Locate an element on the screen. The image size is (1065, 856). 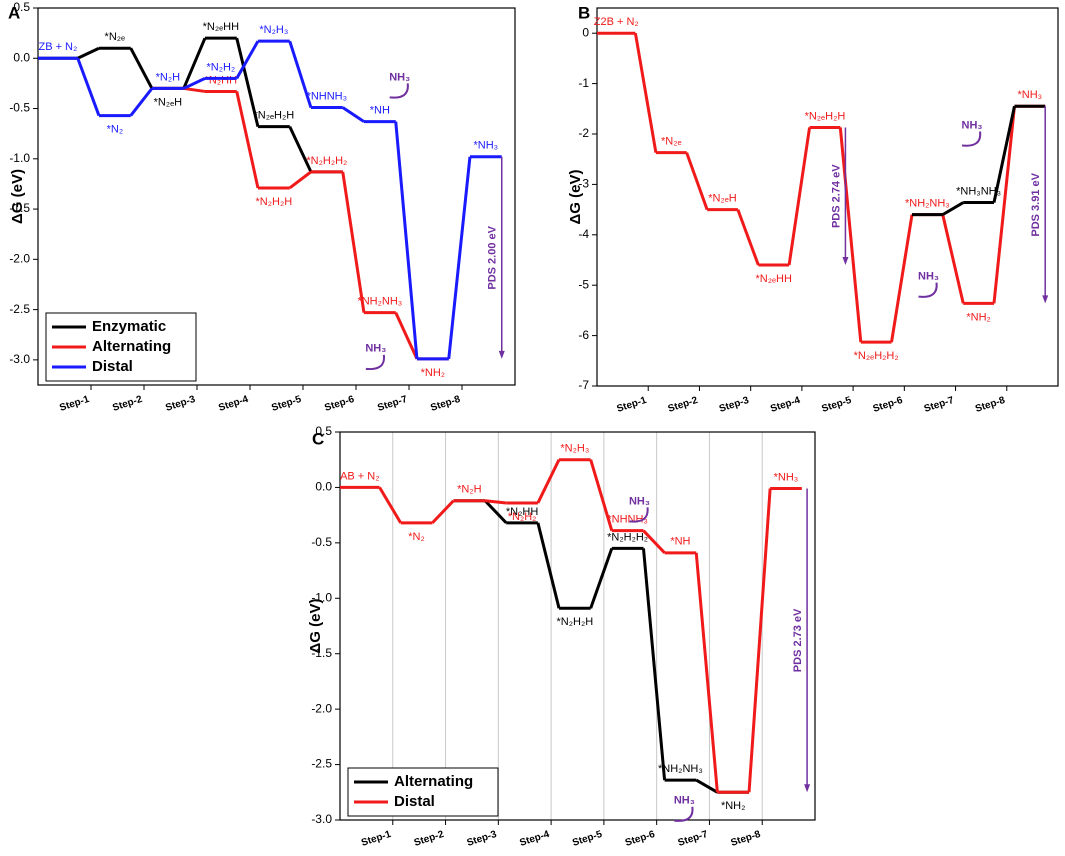
y-tick-label: -1 is located at coordinates (583, 83).